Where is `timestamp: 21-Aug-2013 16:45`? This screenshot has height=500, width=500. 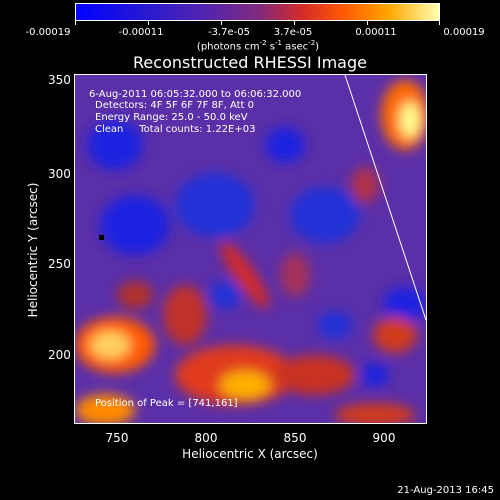
timestamp: 21-Aug-2013 16:45 is located at coordinates (445, 490).